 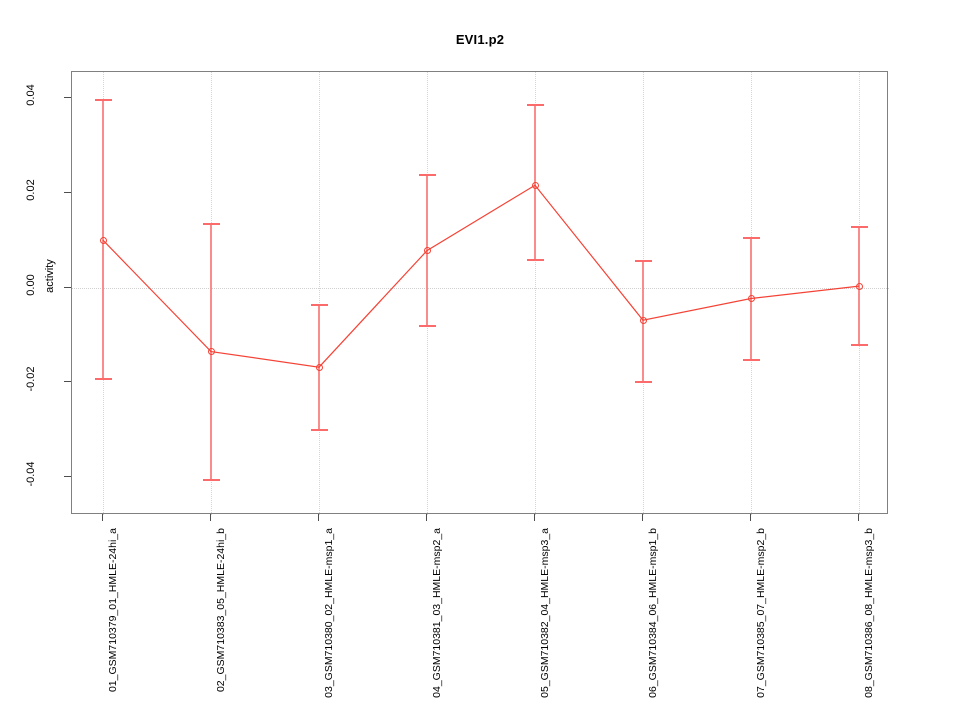 I want to click on x-tick-label: 07_GSM710385_07_HMLE-msp2_b, so click(x=761, y=613).